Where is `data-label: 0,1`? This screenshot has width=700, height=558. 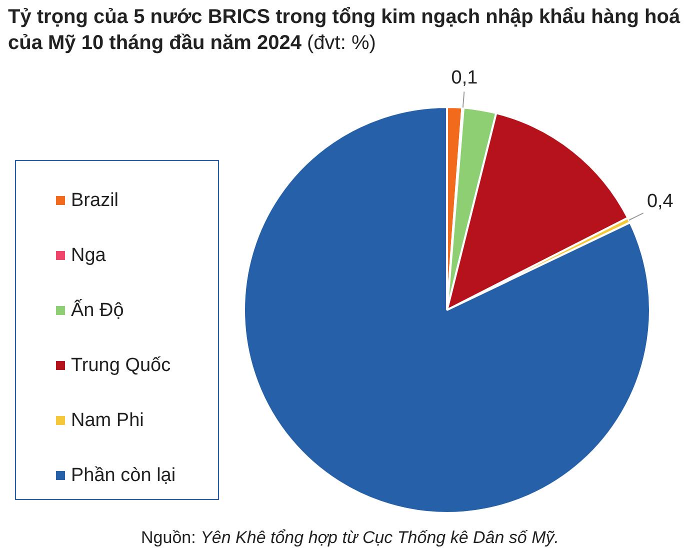 data-label: 0,1 is located at coordinates (464, 77).